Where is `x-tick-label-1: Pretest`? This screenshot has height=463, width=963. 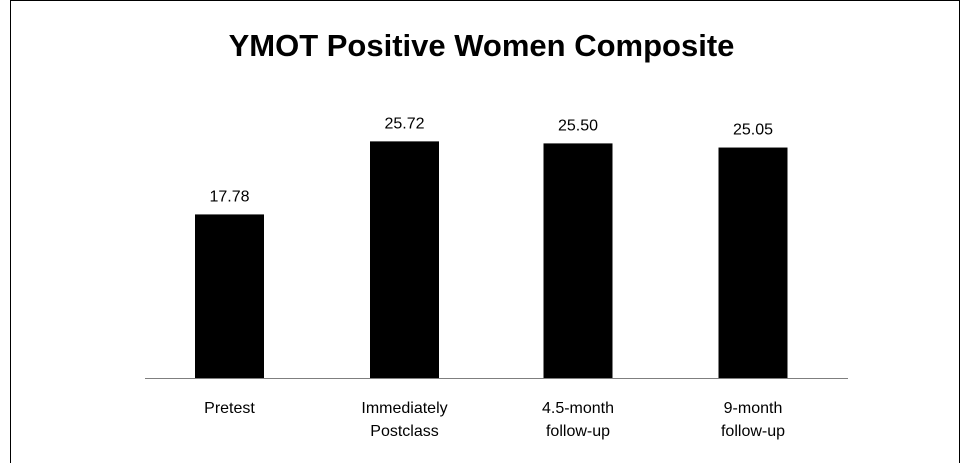
x-tick-label-1: Pretest is located at coordinates (229, 408).